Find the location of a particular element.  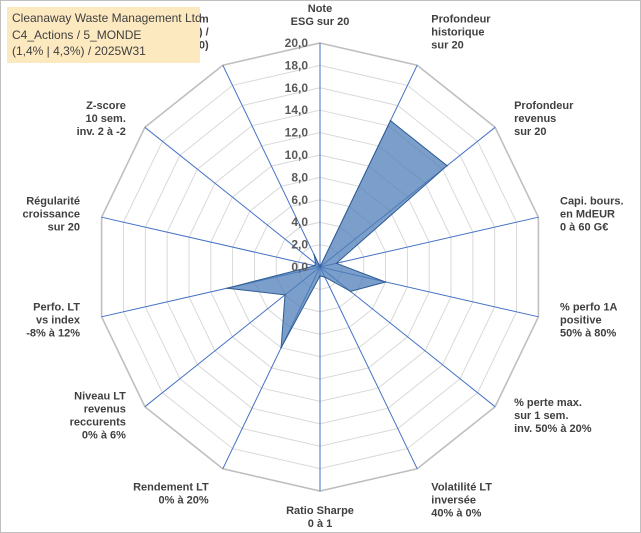

axis-label-line: en MdEUR is located at coordinates (587, 215).